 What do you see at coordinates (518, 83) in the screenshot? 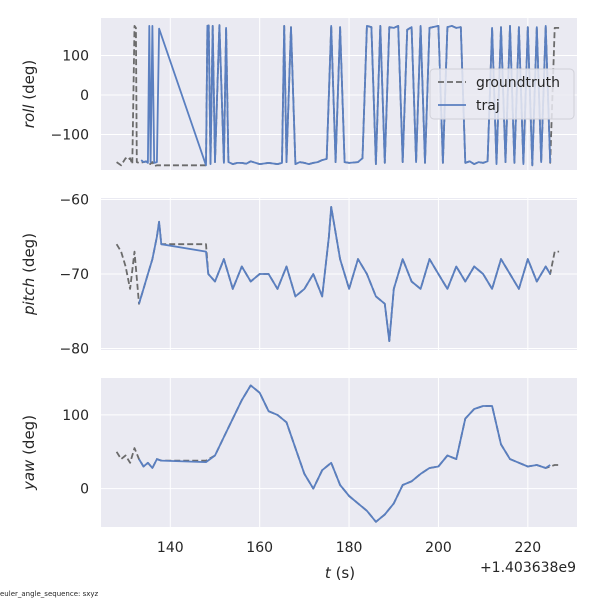
I see `legend-label-groundtruth: groundtruth` at bounding box center [518, 83].